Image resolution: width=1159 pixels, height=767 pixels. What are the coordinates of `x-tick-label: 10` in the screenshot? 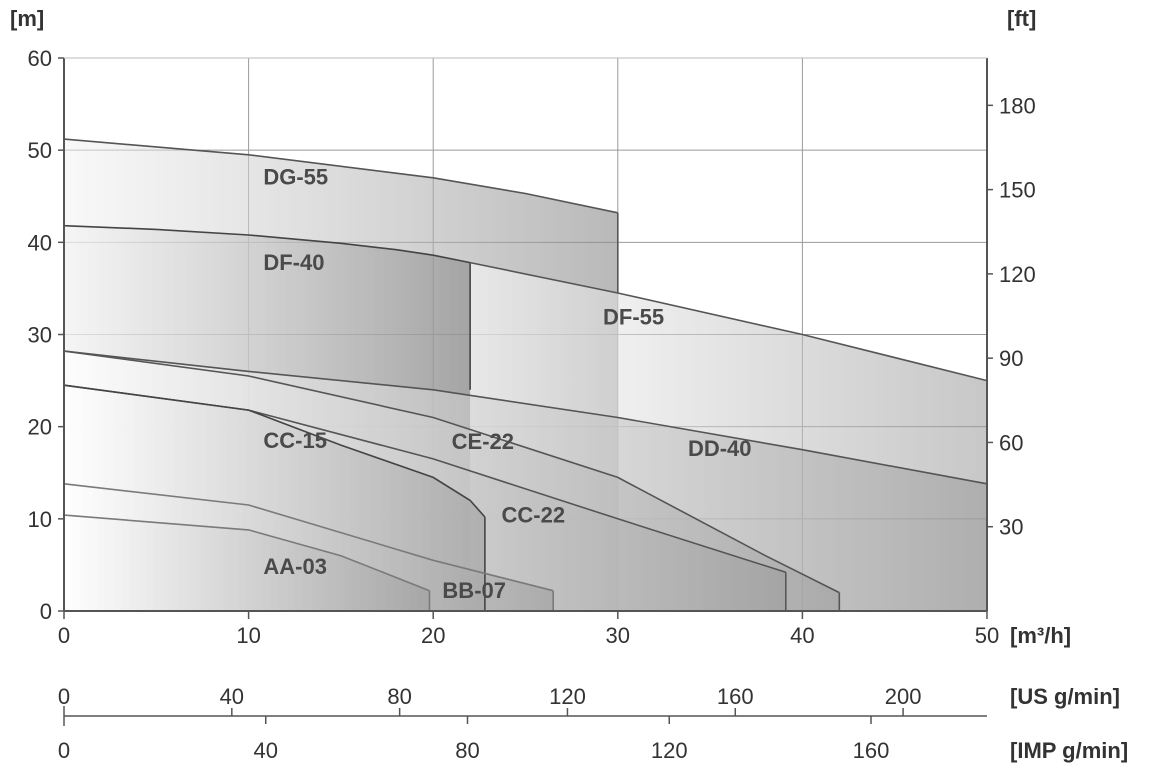 It's located at (248, 635).